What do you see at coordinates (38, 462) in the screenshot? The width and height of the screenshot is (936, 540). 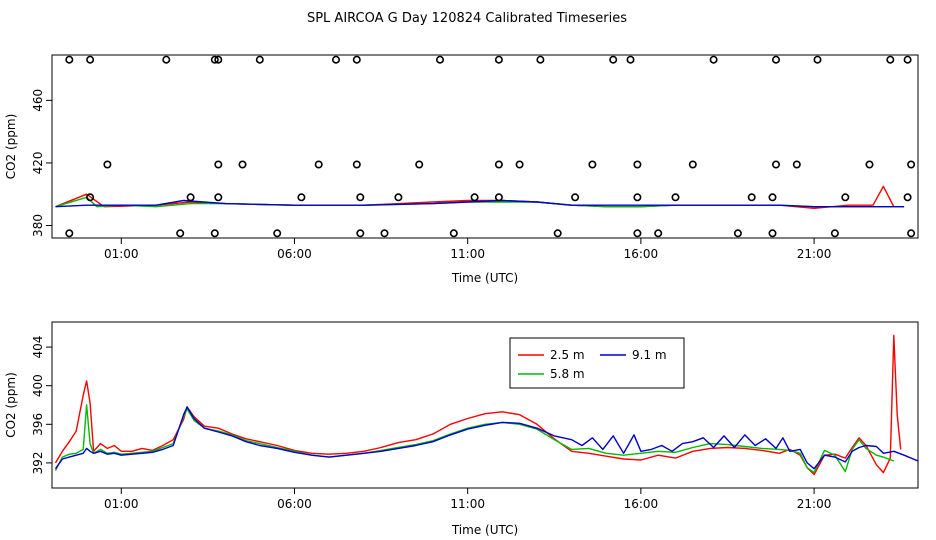 I see `y-tick-label: 392` at bounding box center [38, 462].